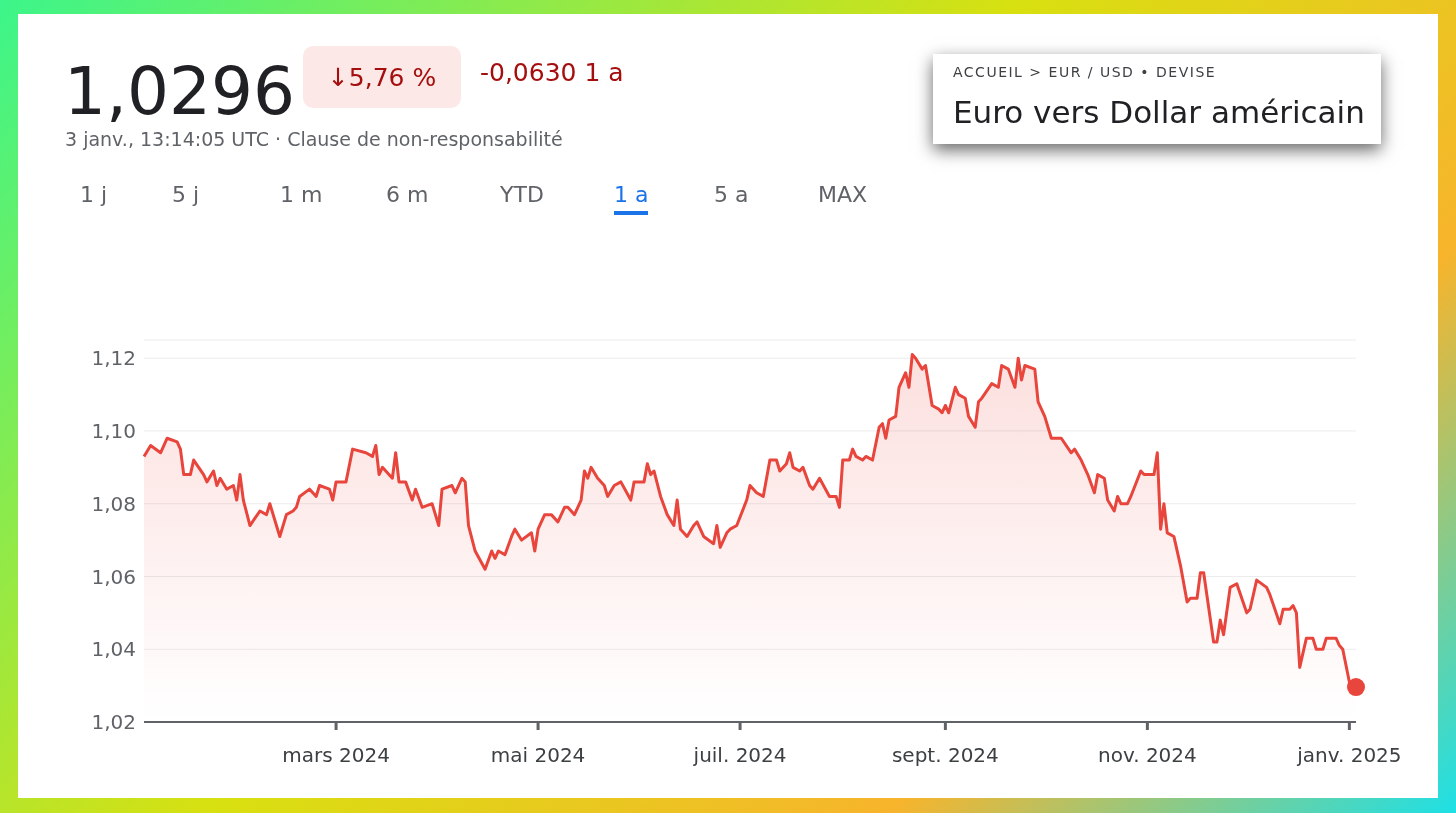 Image resolution: width=1456 pixels, height=813 pixels. Describe the element at coordinates (552, 72) in the screenshot. I see `text: -0,0630 1 a` at that location.